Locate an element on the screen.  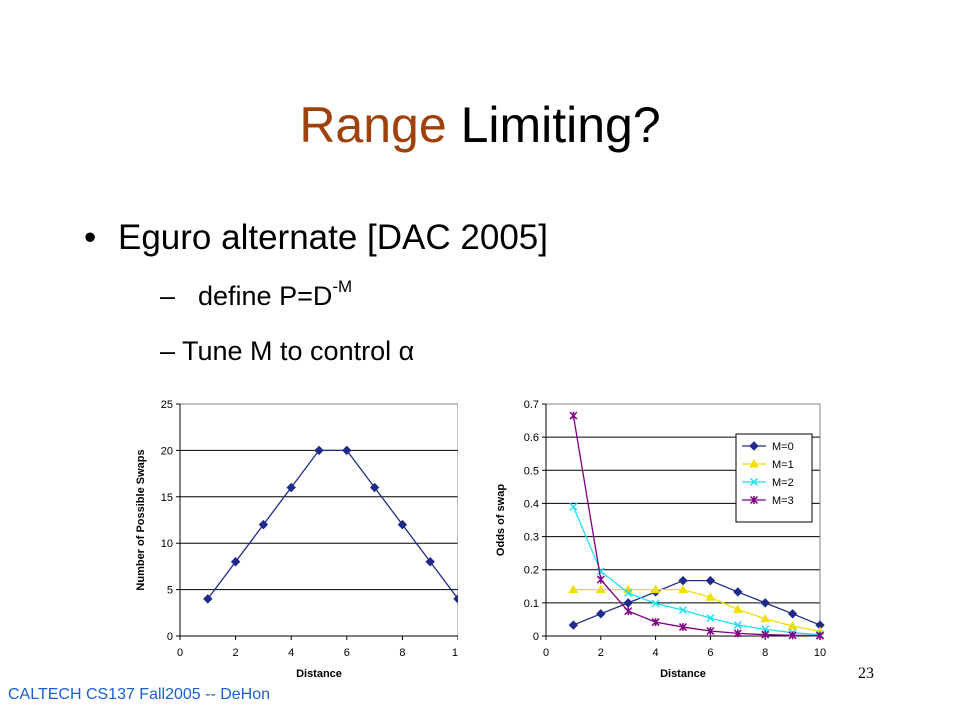
title-rest: Limiting? is located at coordinates (553, 125).